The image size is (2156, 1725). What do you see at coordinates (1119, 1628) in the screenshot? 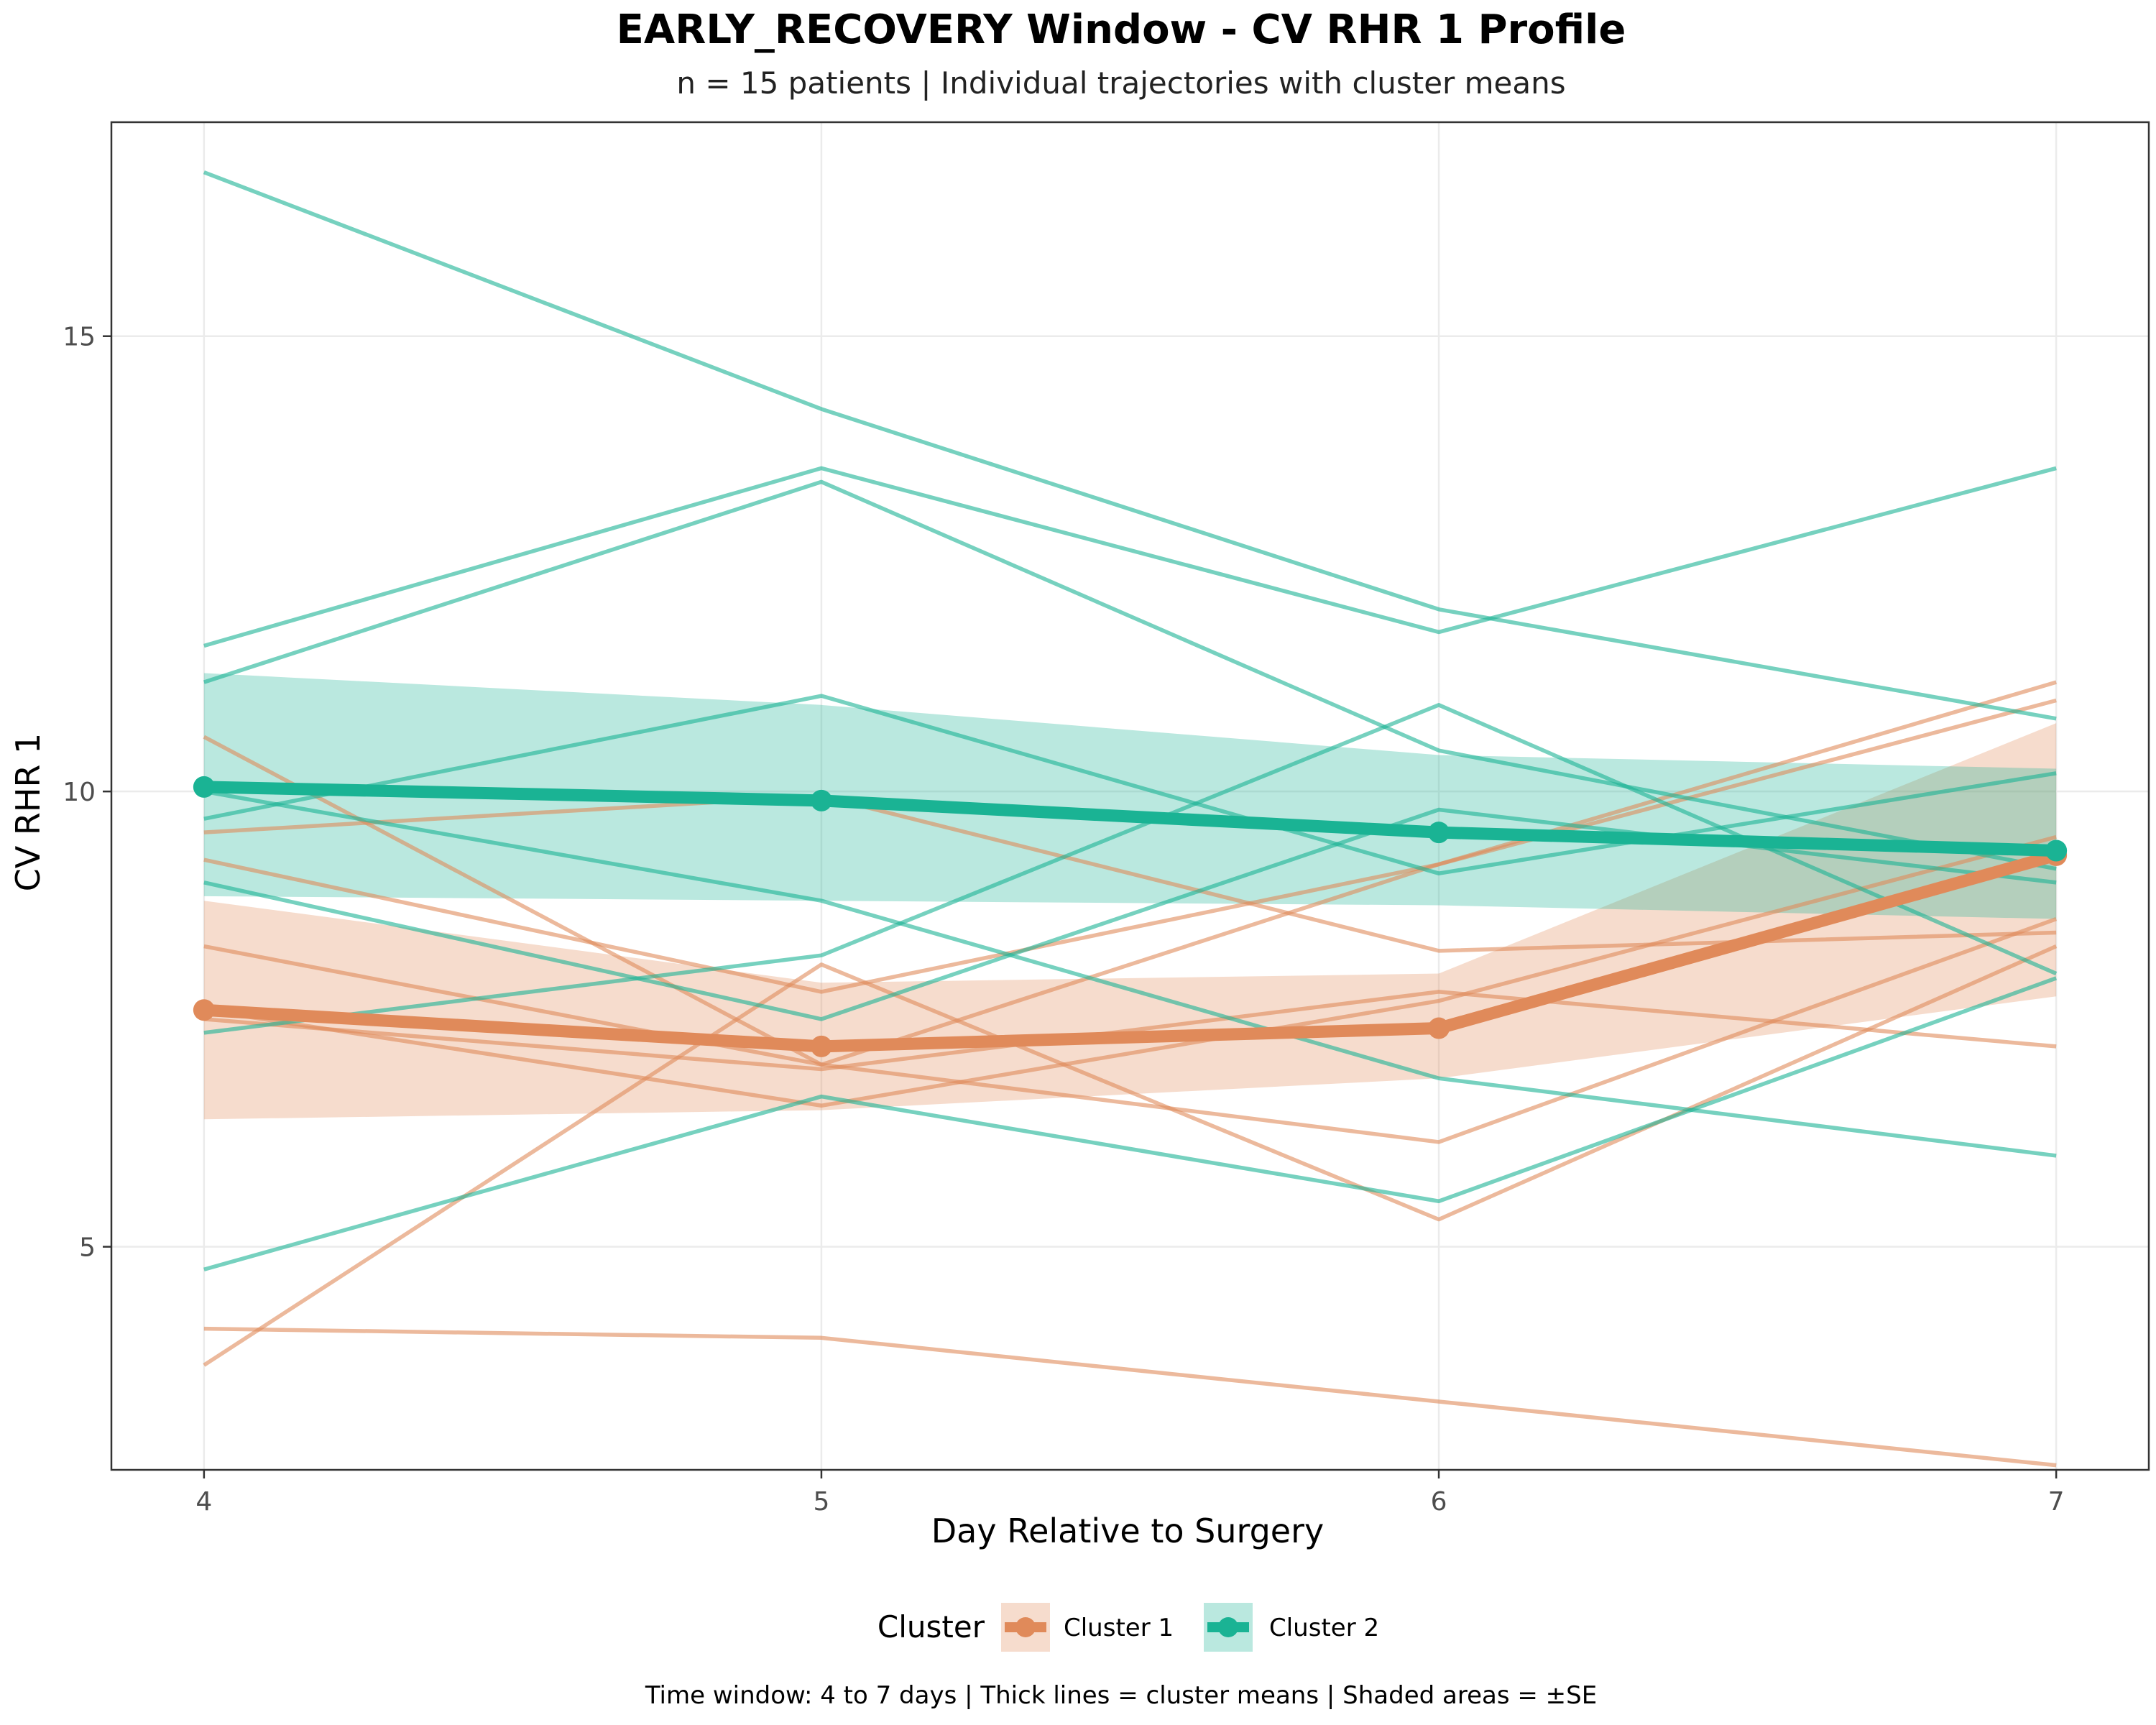
I see `legend-label-cluster-1: Cluster 1` at bounding box center [1119, 1628].